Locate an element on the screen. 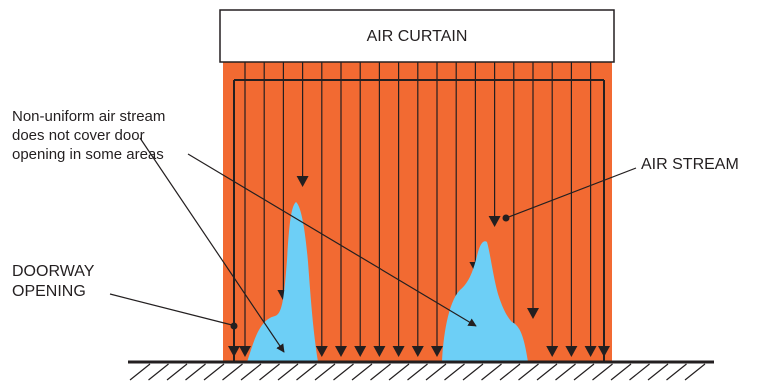  air-curtain-label: AIR CURTAIN is located at coordinates (417, 36).